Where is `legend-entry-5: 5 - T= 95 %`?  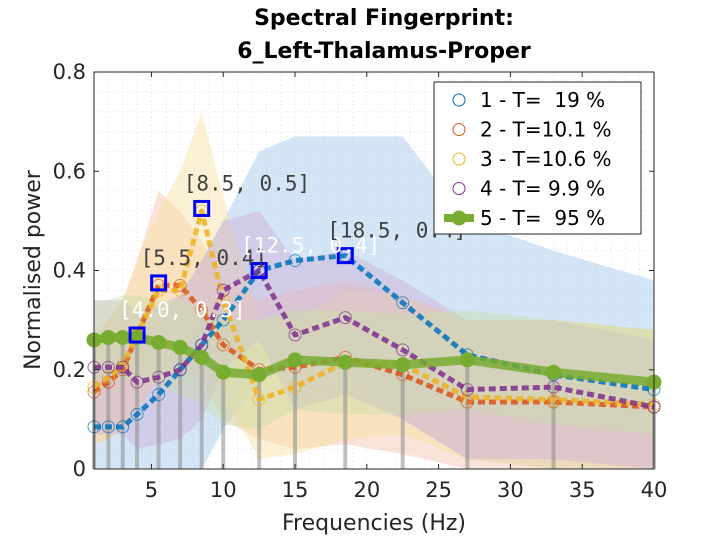 legend-entry-5: 5 - T= 95 % is located at coordinates (542, 218).